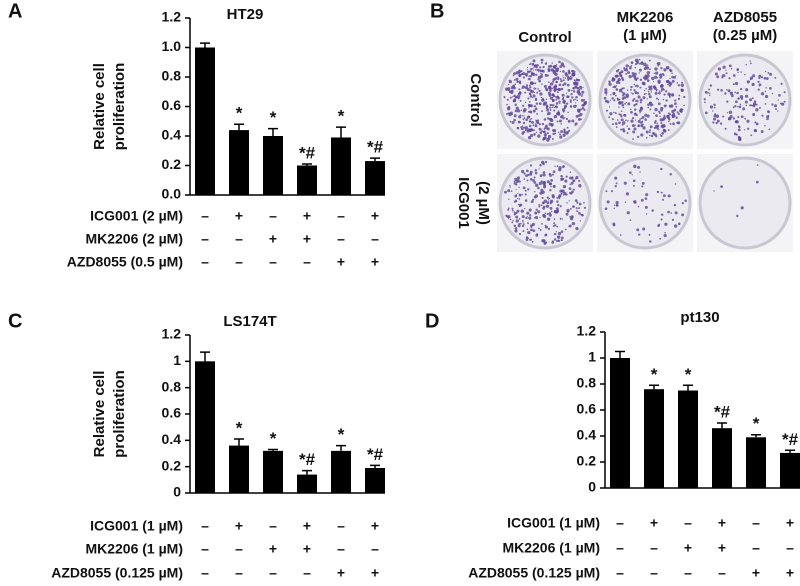 The height and width of the screenshot is (586, 800). I want to click on chart-title: pt130, so click(699, 317).